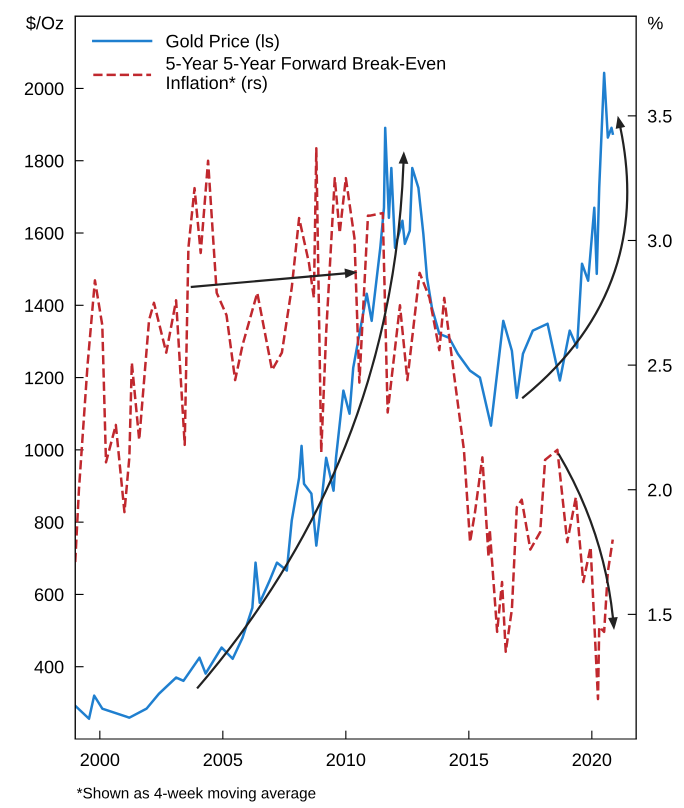 Image resolution: width=684 pixels, height=808 pixels. Describe the element at coordinates (346, 759) in the screenshot. I see `x-tick-label: 2010` at that location.